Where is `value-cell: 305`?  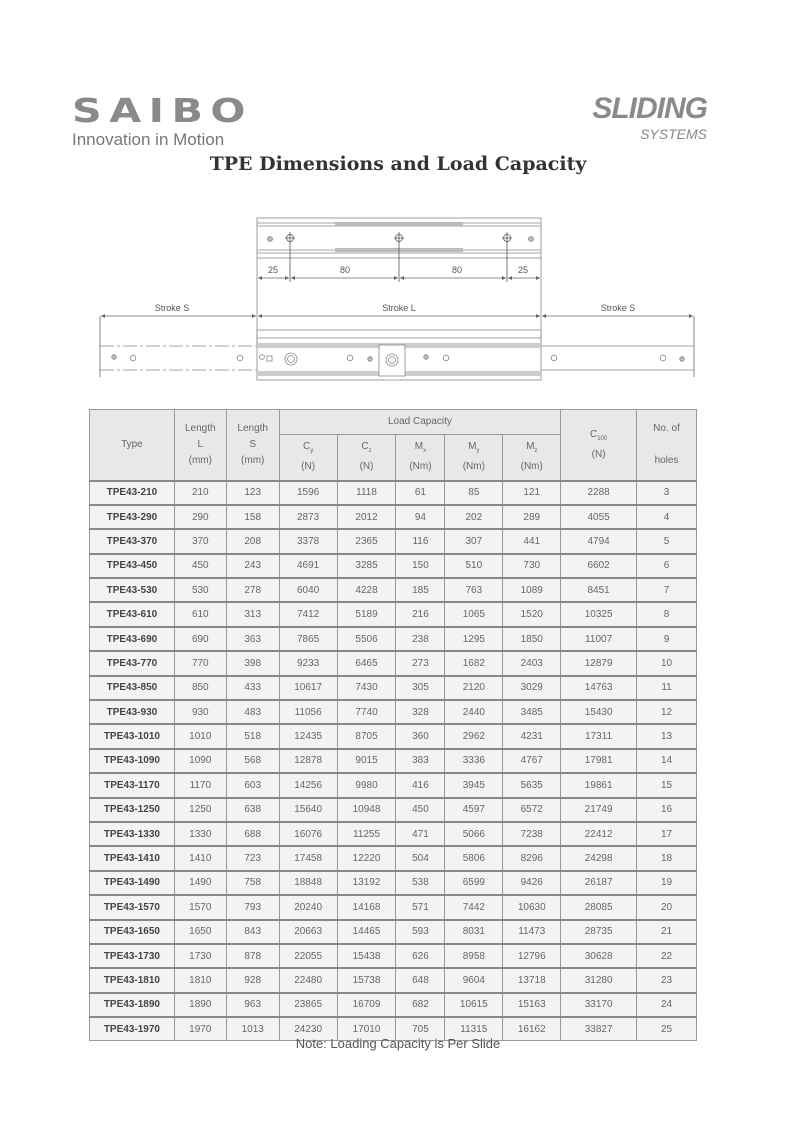
value-cell: 305 is located at coordinates (420, 688).